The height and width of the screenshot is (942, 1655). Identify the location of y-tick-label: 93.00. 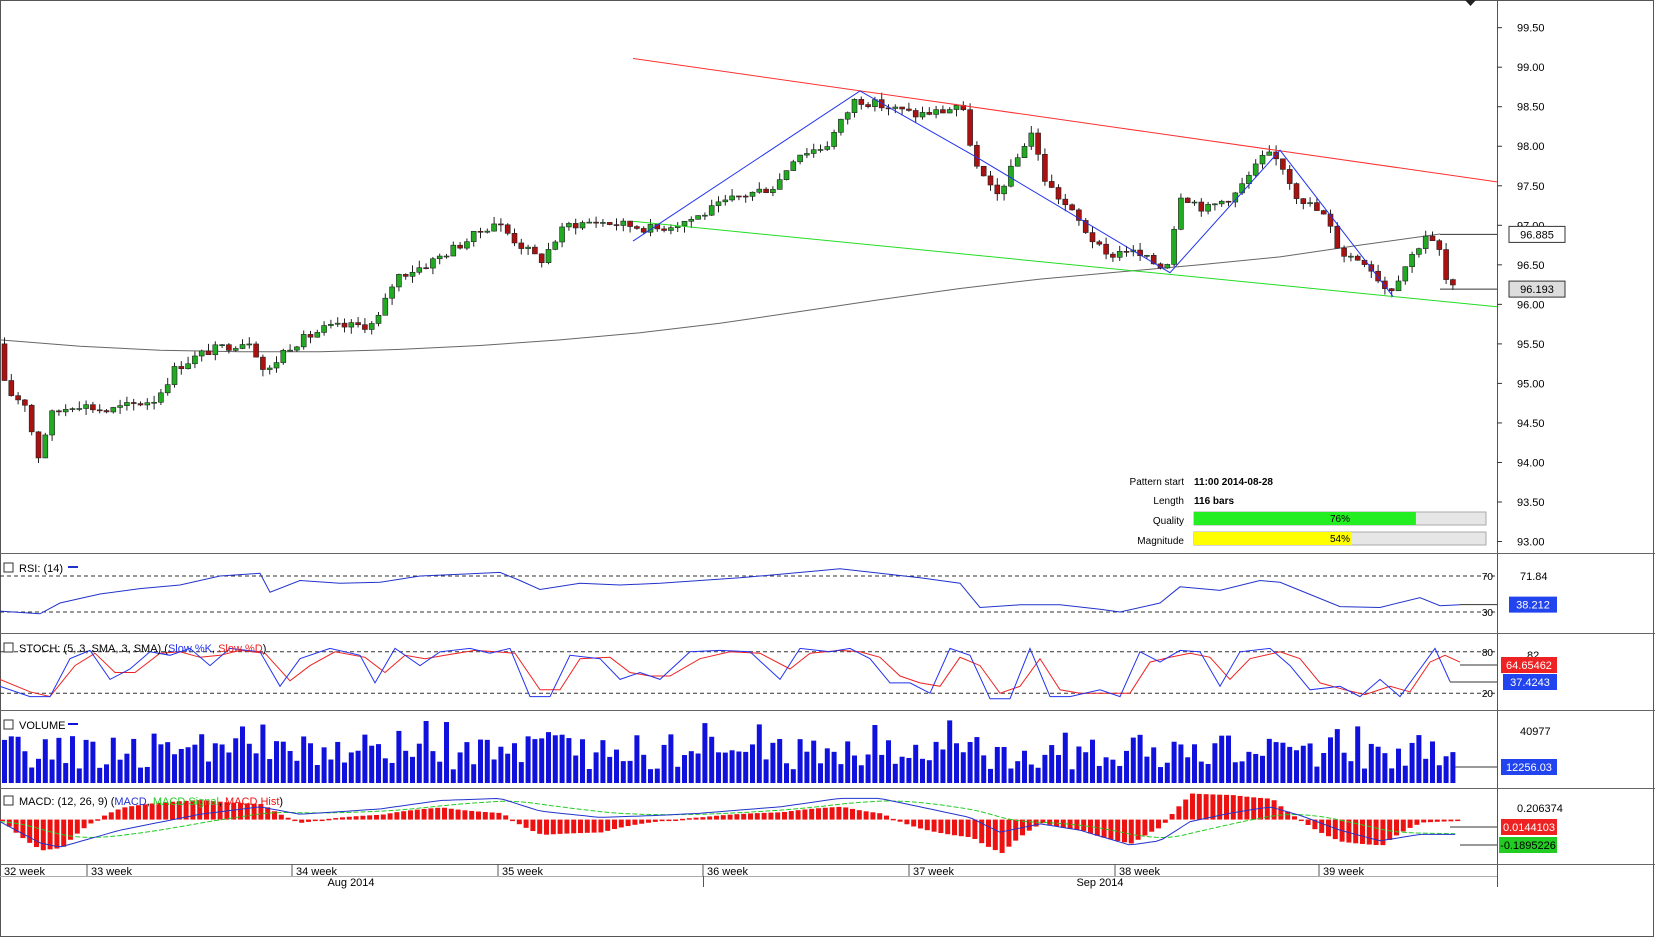
(1531, 543).